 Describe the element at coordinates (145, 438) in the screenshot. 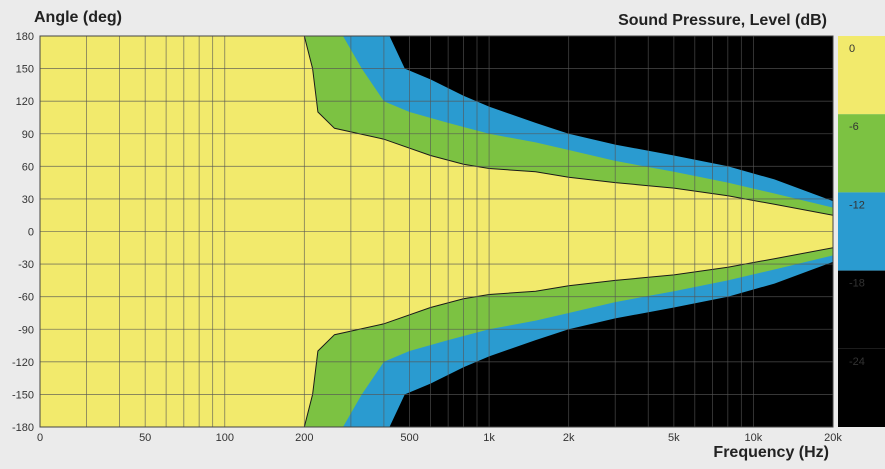

I see `x-tick-label: 50` at that location.